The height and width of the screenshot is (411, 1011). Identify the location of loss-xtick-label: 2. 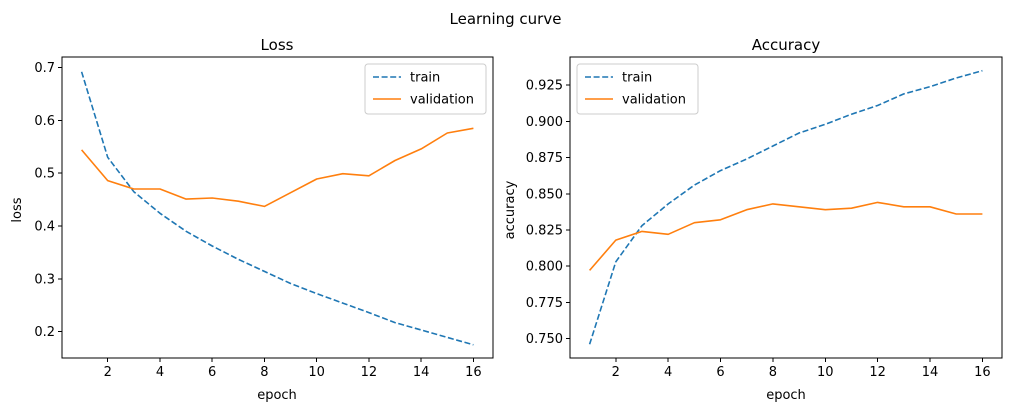
(108, 372).